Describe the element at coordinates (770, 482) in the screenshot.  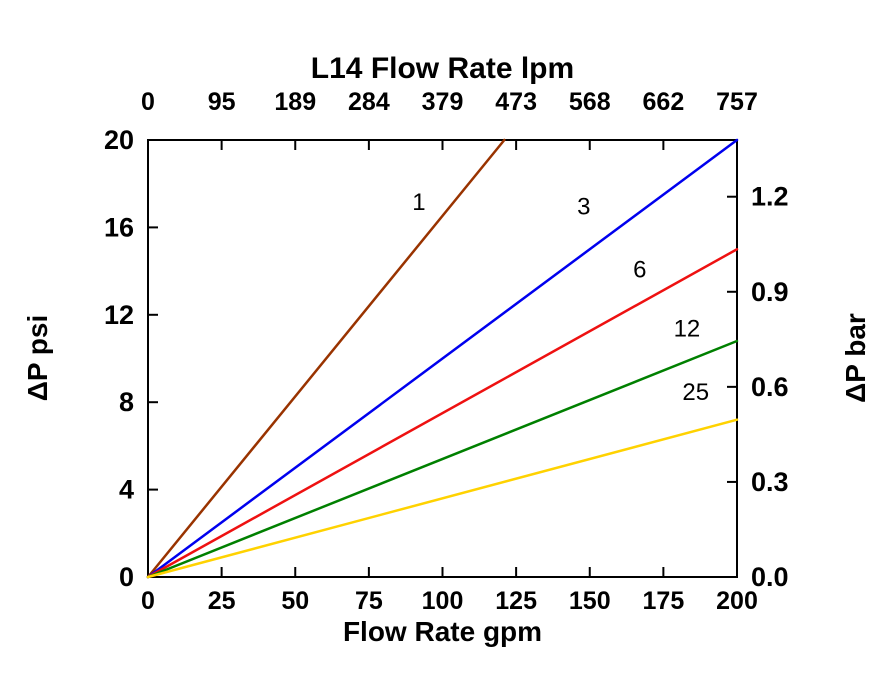
I see `y-right-tick-label: 0.3` at that location.